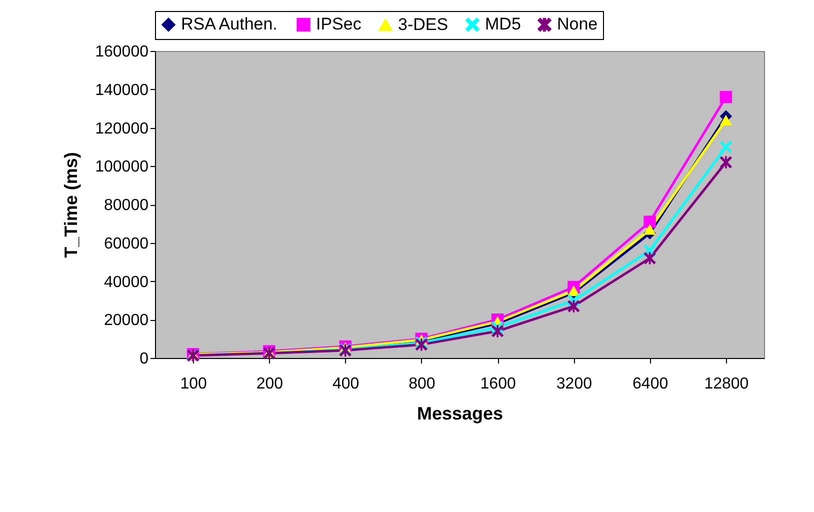 The height and width of the screenshot is (512, 814). What do you see at coordinates (726, 384) in the screenshot?
I see `x-tick-label: 12800` at bounding box center [726, 384].